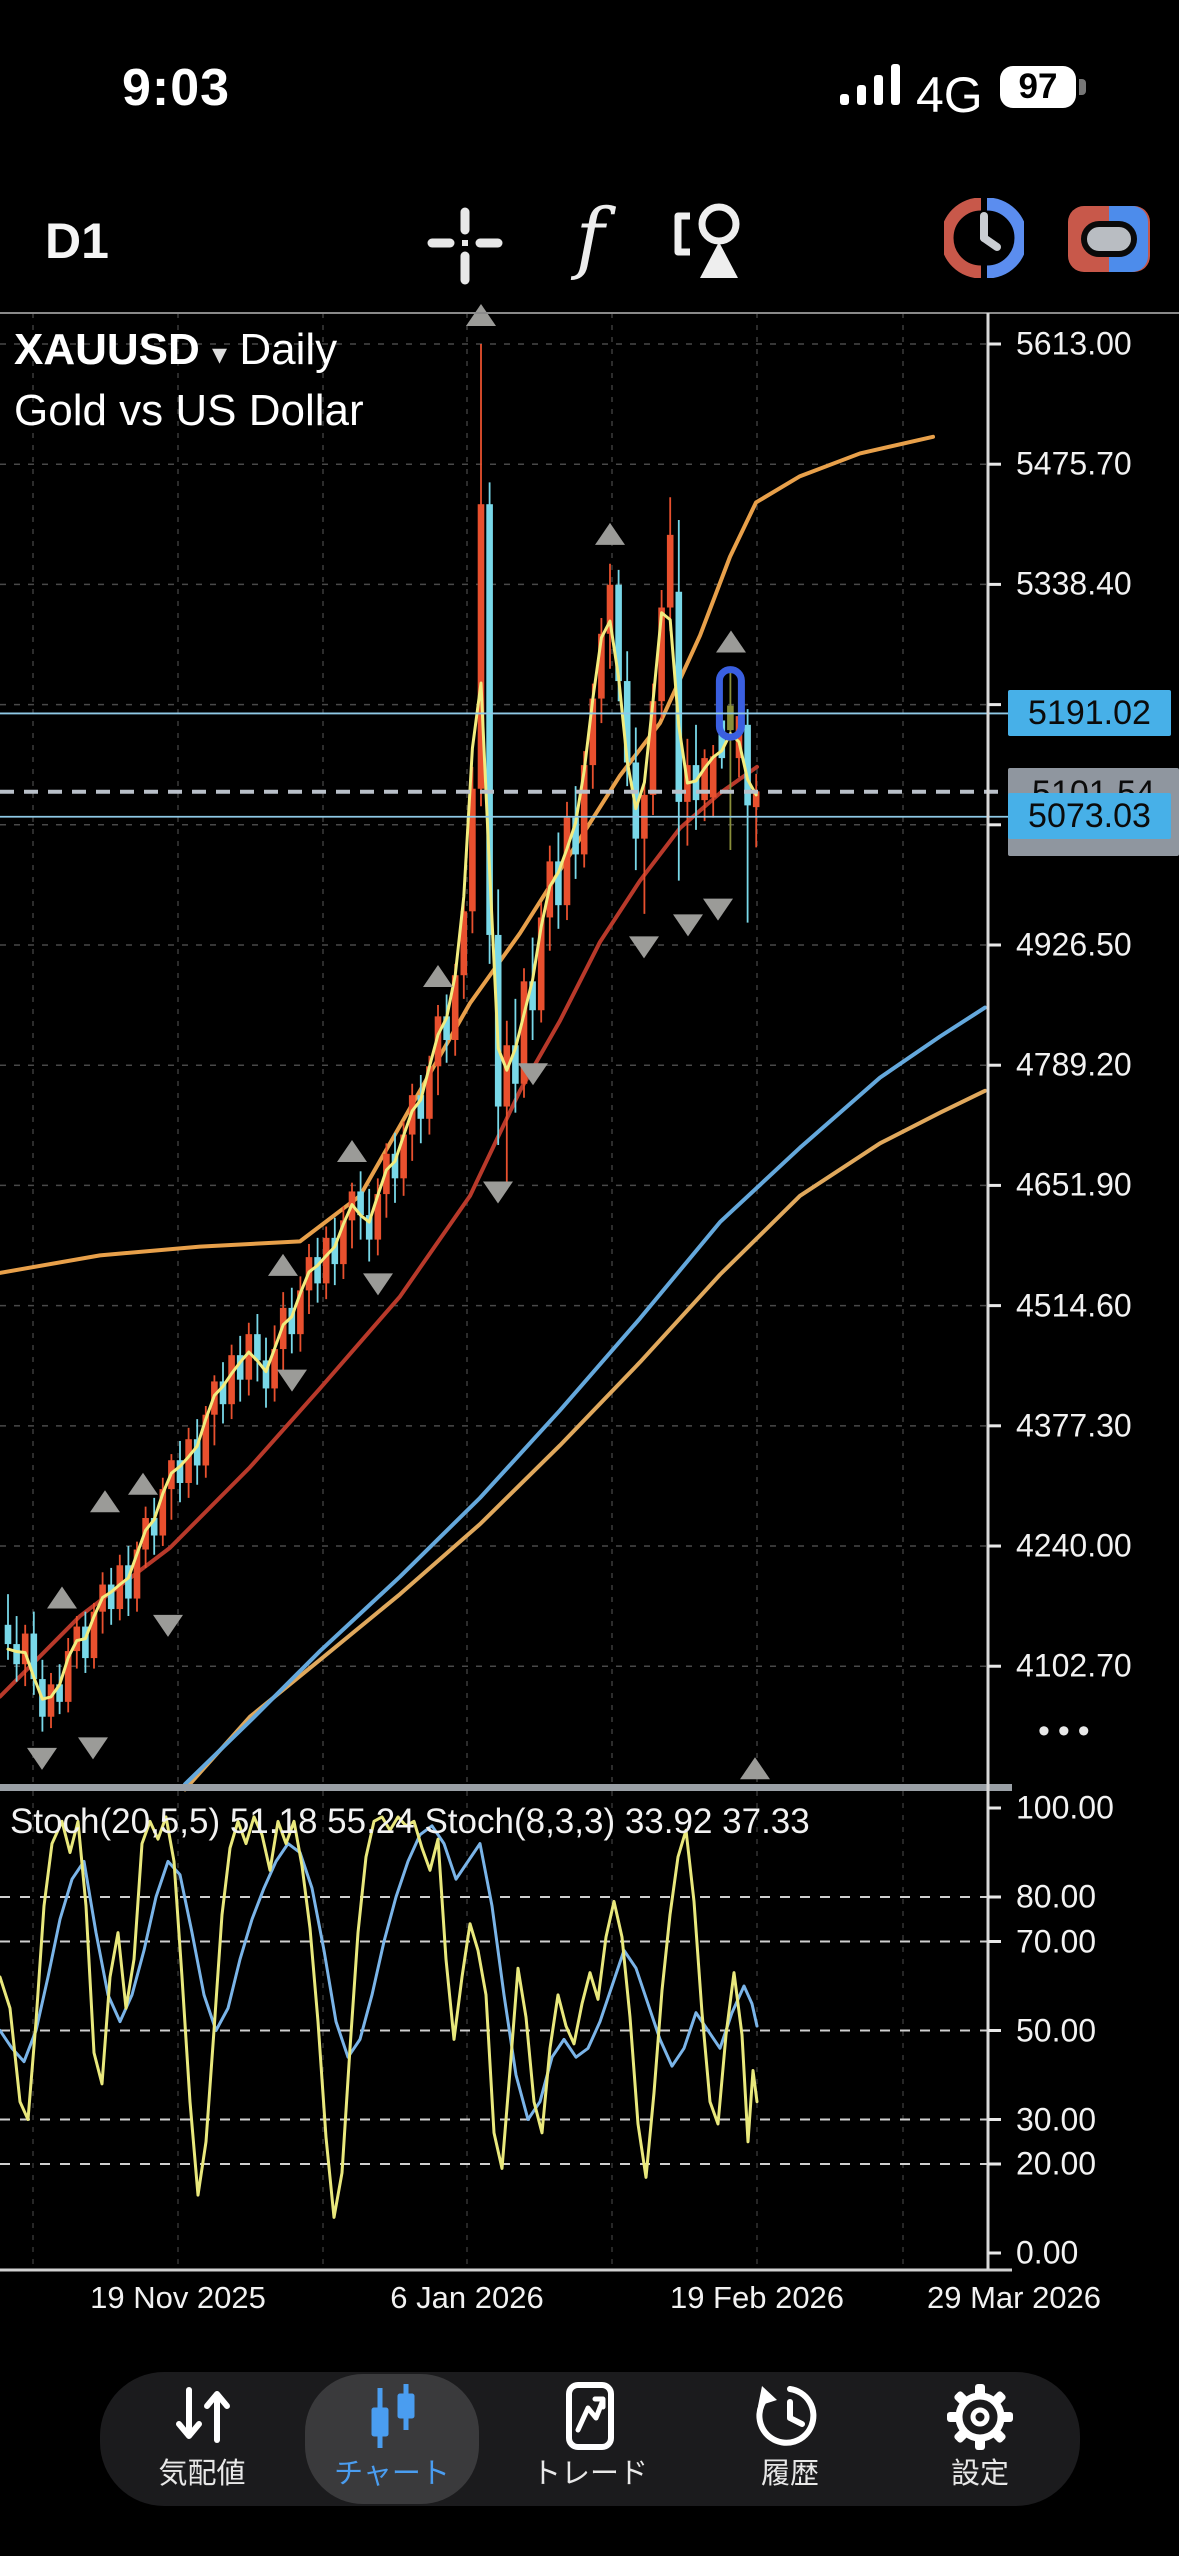 This screenshot has height=2556, width=1179. Describe the element at coordinates (1056, 2030) in the screenshot. I see `stoch-axis-label: 50.00` at that location.